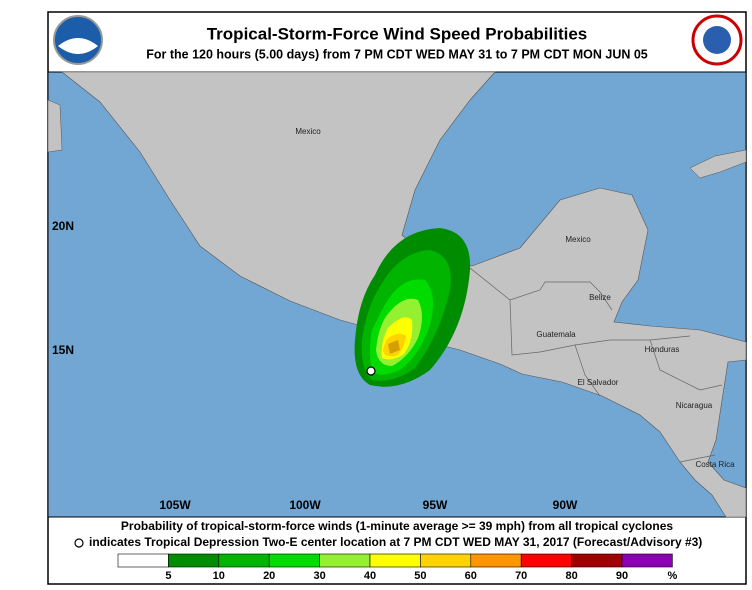 Image resolution: width=752 pixels, height=590 pixels. I want to click on place-label: Honduras, so click(662, 349).